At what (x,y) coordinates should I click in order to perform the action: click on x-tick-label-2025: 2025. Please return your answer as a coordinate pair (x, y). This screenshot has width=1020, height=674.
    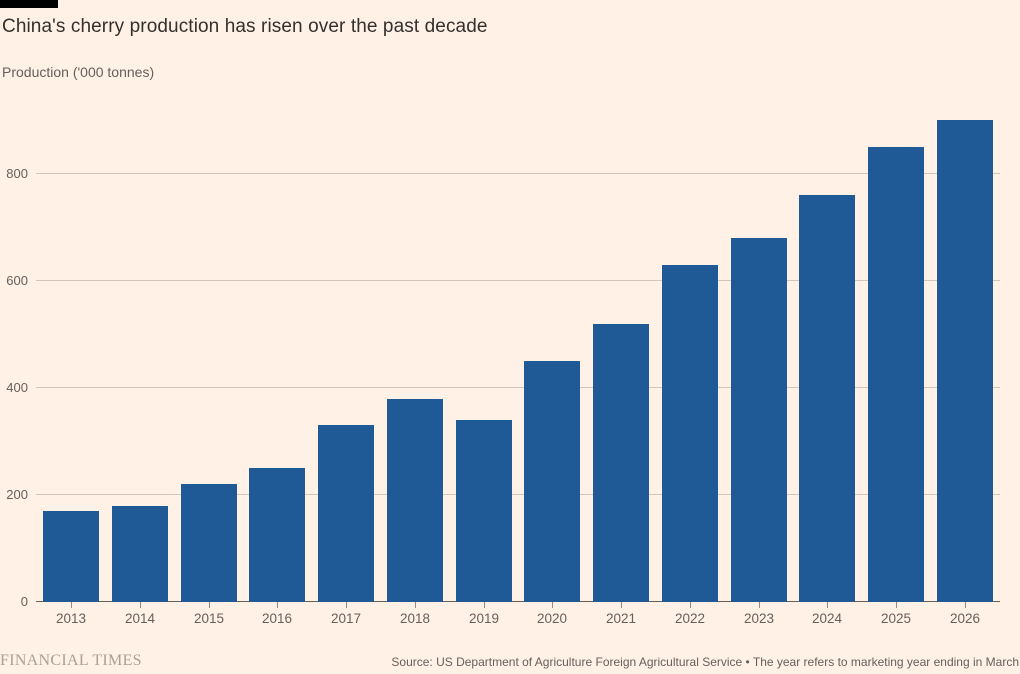
    Looking at the image, I should click on (896, 618).